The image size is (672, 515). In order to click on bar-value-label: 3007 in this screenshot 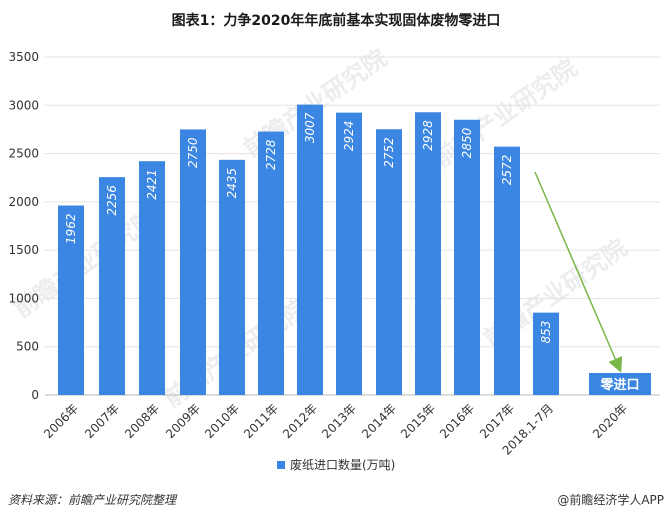, I will do `click(310, 127)`.